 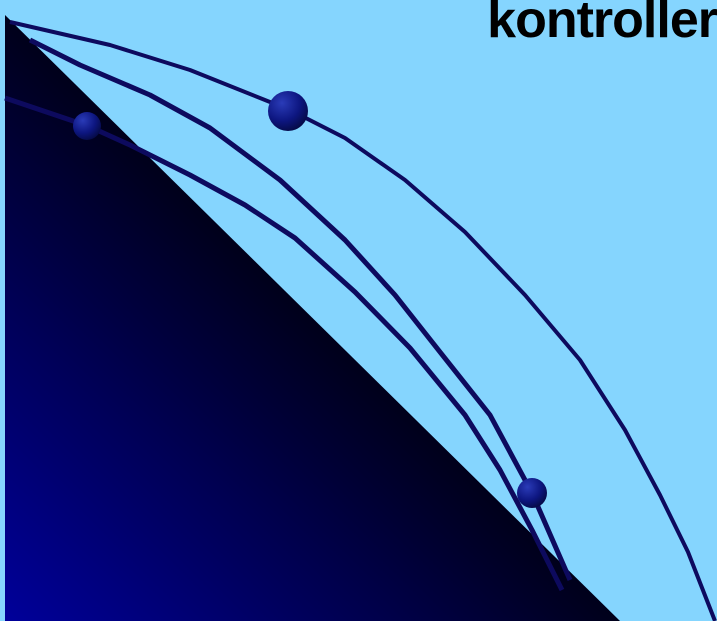 I want to click on sphere-lower-right, so click(x=532, y=493).